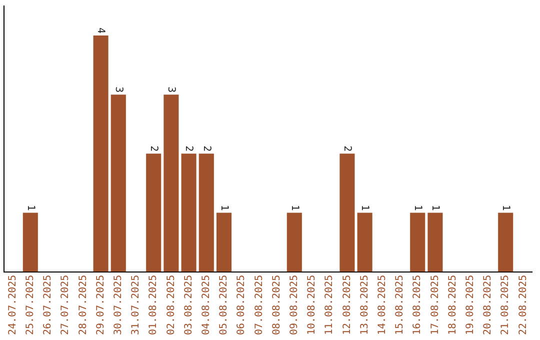 Image resolution: width=540 pixels, height=340 pixels. I want to click on x-tick-label: 13.08.2025, so click(364, 305).